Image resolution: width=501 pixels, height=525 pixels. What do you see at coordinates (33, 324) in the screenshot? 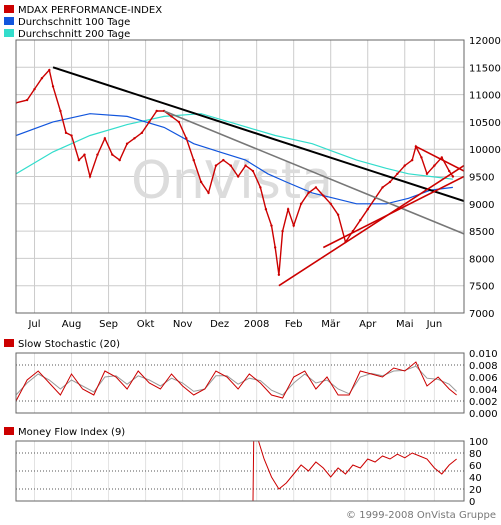
I see `x-tick-label: Jul` at bounding box center [33, 324].